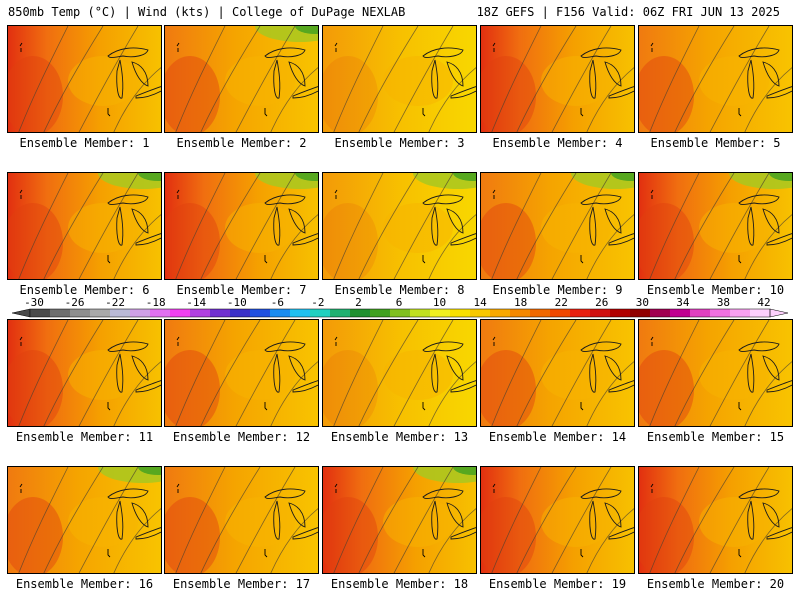  I want to click on colorbar-tick-label: -14, so click(196, 302).